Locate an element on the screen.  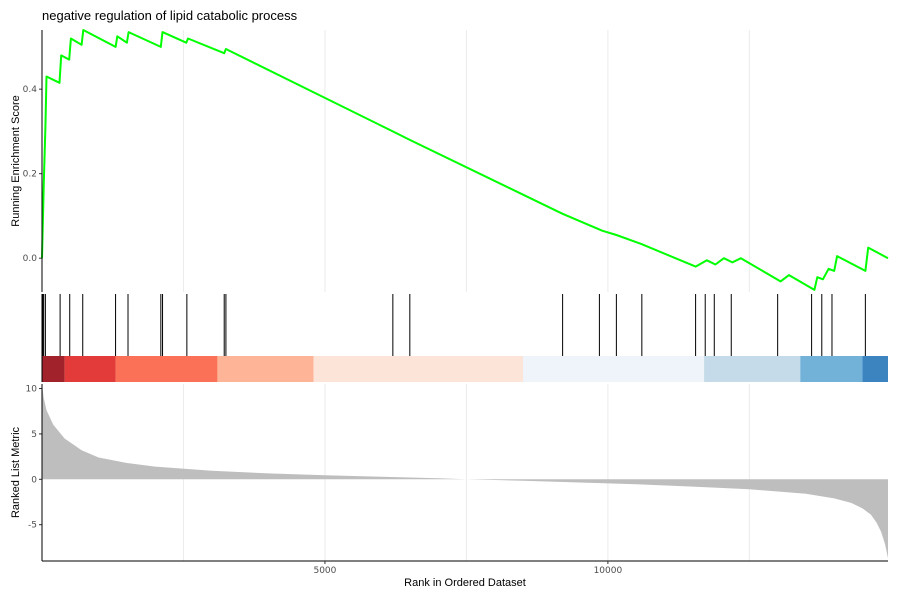
es-ytick-label-2: 0.4 is located at coordinates (30, 90).